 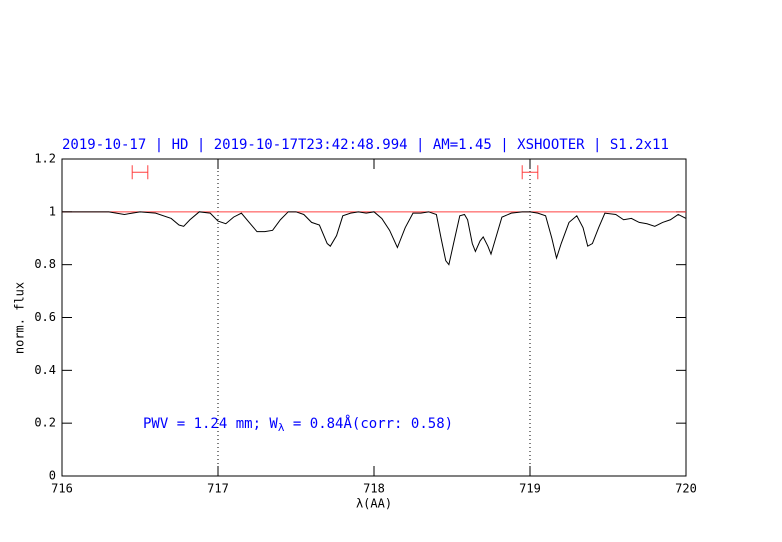 What do you see at coordinates (20, 318) in the screenshot?
I see `y-axis-label: norm. flux` at bounding box center [20, 318].